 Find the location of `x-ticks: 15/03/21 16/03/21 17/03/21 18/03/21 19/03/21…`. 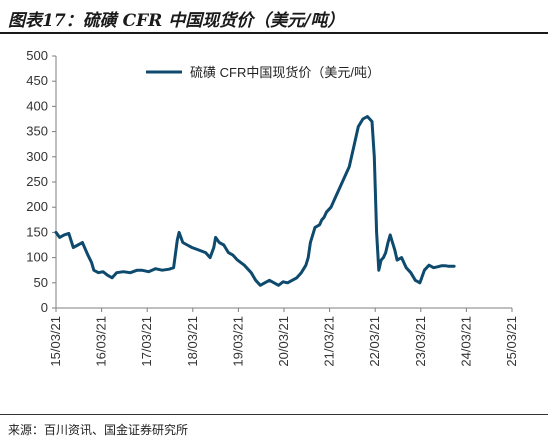

x-ticks: 15/03/21 16/03/21 17/03/21 18/03/21 19/03/21… is located at coordinates (283, 337).